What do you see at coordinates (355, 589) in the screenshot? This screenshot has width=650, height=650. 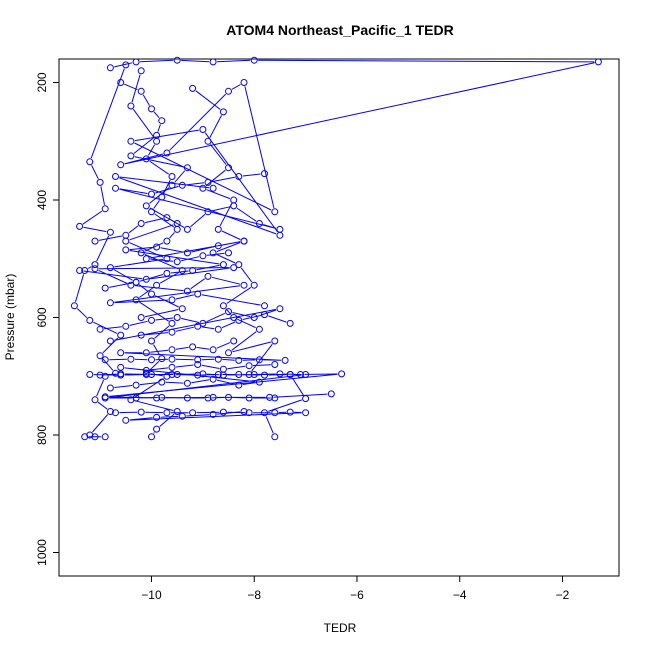 I see `x-axis: −10 −8 −6 −4 −2` at bounding box center [355, 589].